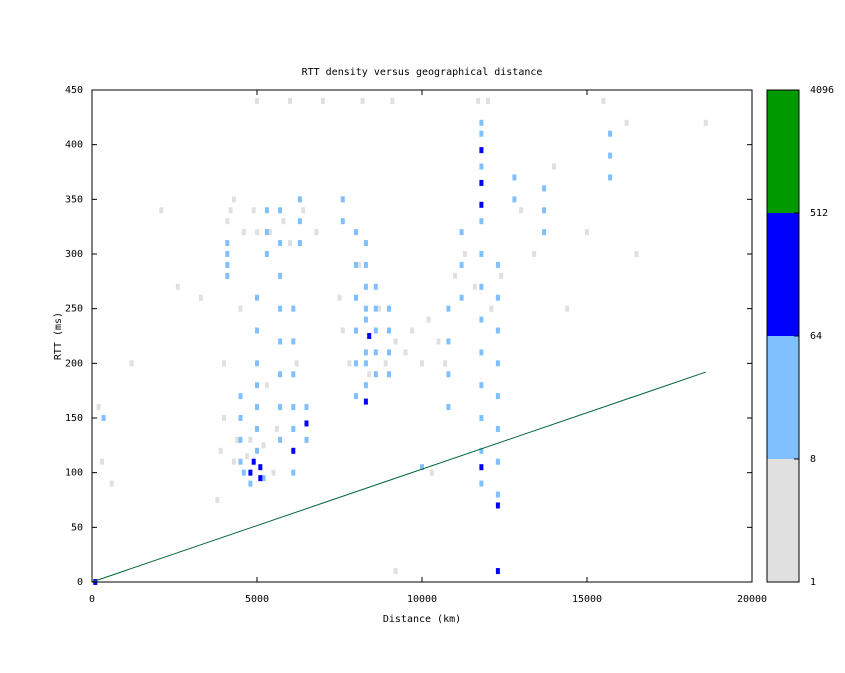 This screenshot has width=845, height=673. I want to click on y-tick-label: 0, so click(80, 582).